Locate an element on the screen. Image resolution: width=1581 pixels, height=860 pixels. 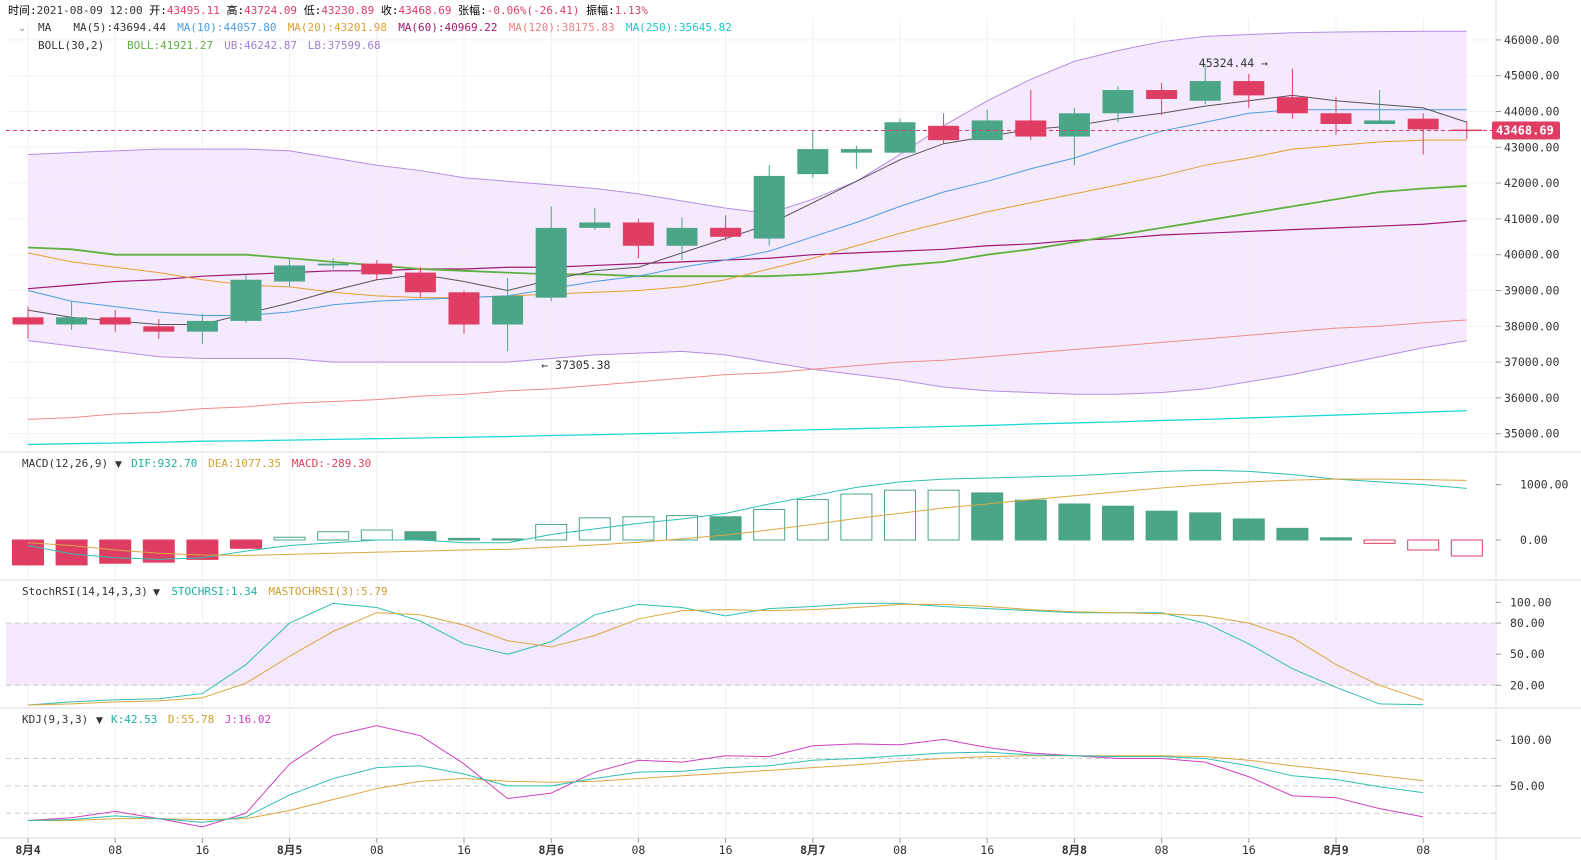
high-label: 高: is located at coordinates (235, 10).